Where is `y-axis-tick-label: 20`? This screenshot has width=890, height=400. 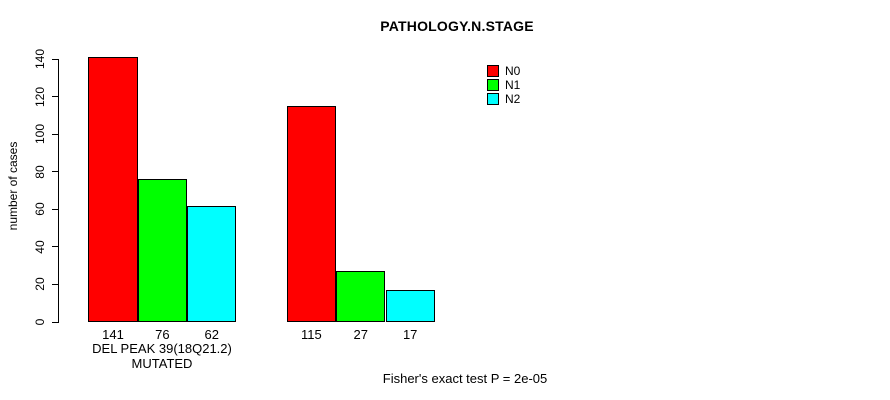
y-axis-tick-label: 20 is located at coordinates (40, 284).